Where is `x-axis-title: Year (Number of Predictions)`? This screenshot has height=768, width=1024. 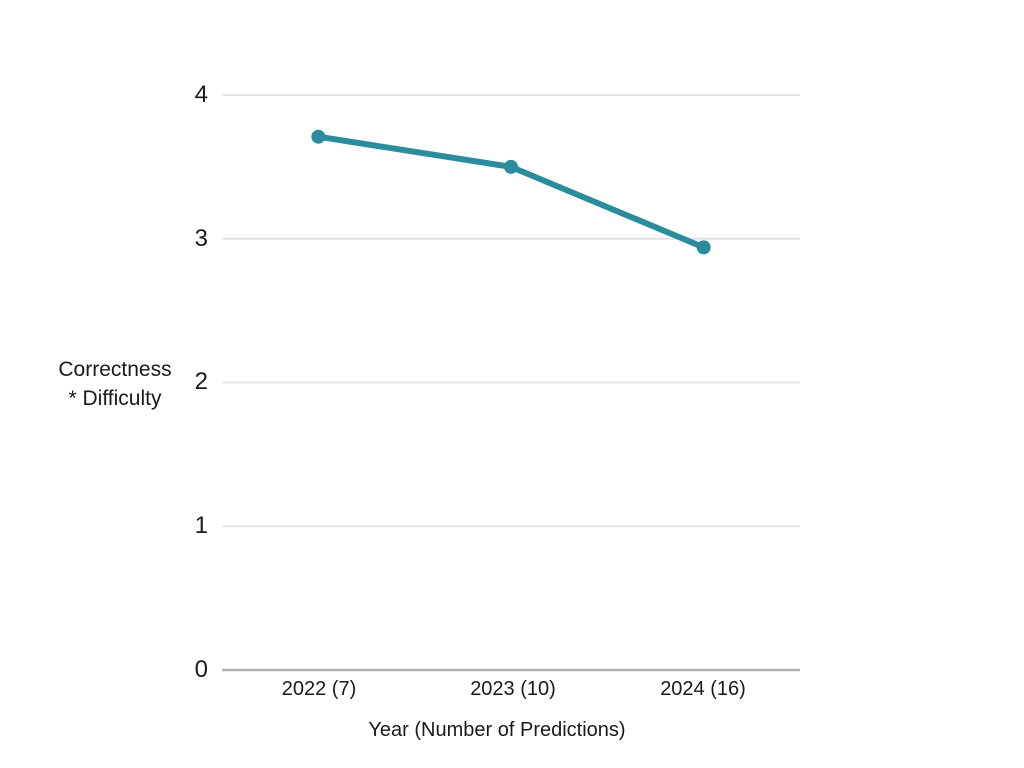
x-axis-title: Year (Number of Predictions) is located at coordinates (497, 730).